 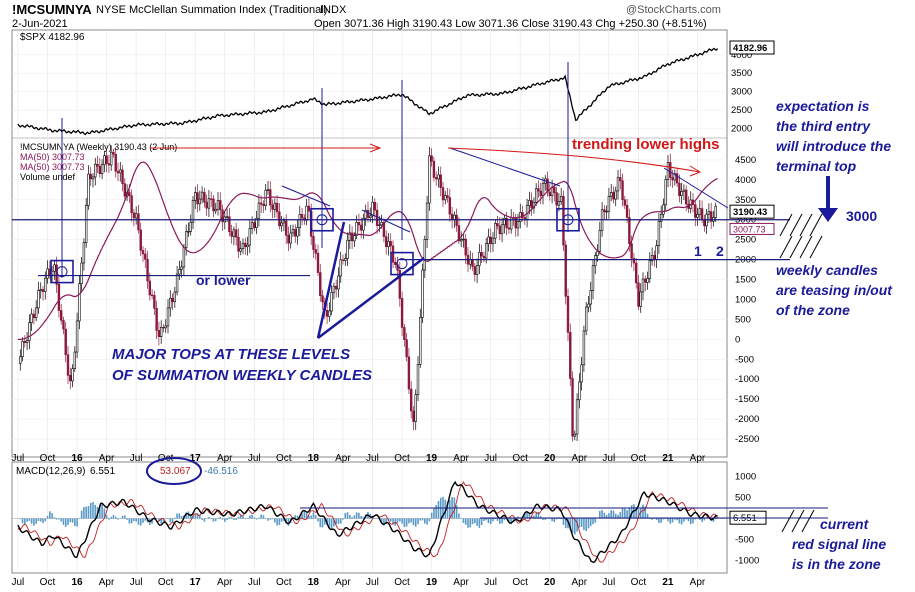 I want to click on spx-y-tick: 3000, so click(x=741, y=92).